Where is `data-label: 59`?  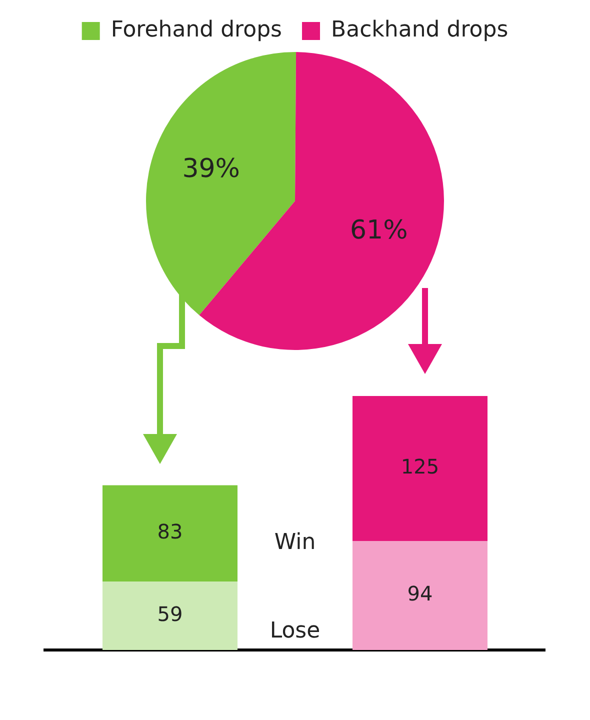 data-label: 59 is located at coordinates (170, 614).